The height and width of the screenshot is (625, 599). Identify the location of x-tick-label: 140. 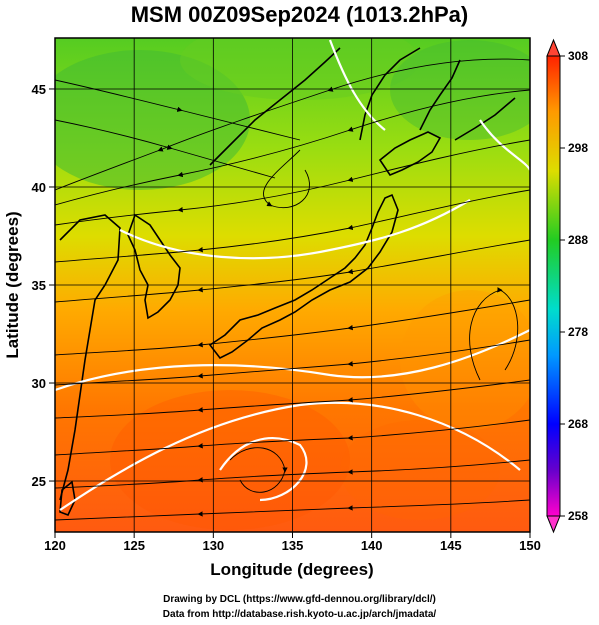
(372, 545).